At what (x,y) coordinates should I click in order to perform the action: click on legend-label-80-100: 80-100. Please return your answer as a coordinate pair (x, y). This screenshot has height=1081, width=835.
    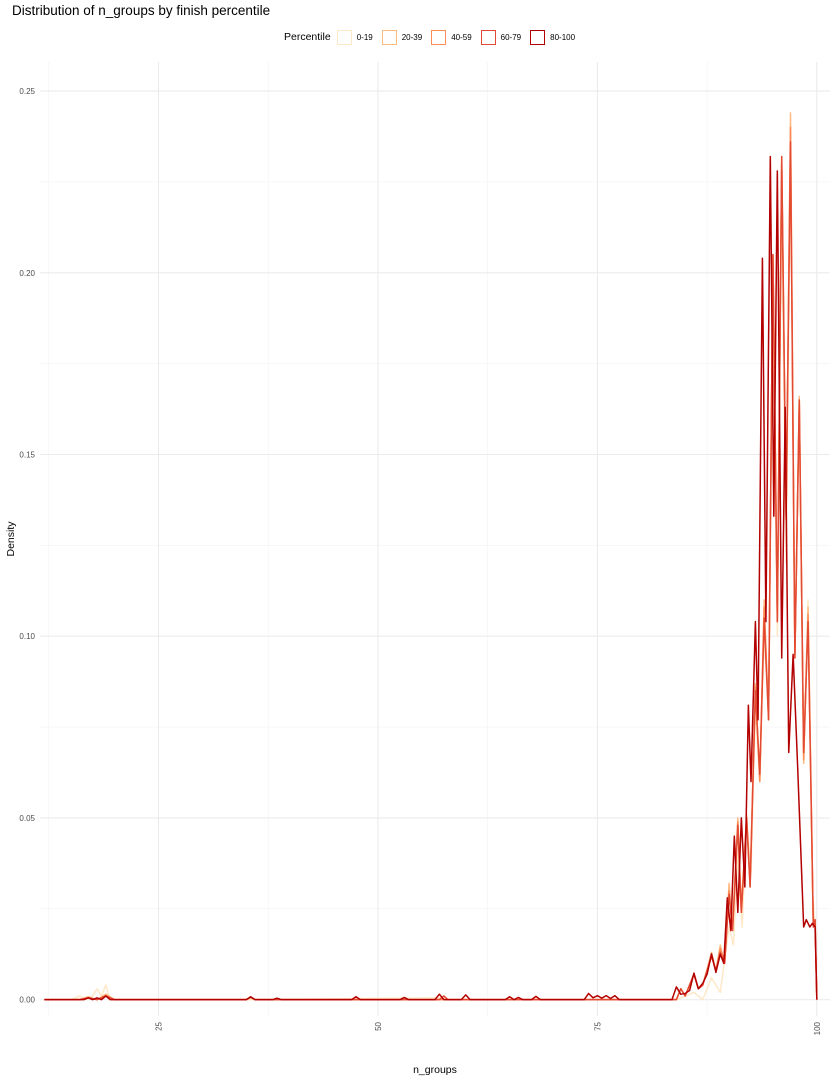
    Looking at the image, I should click on (563, 37).